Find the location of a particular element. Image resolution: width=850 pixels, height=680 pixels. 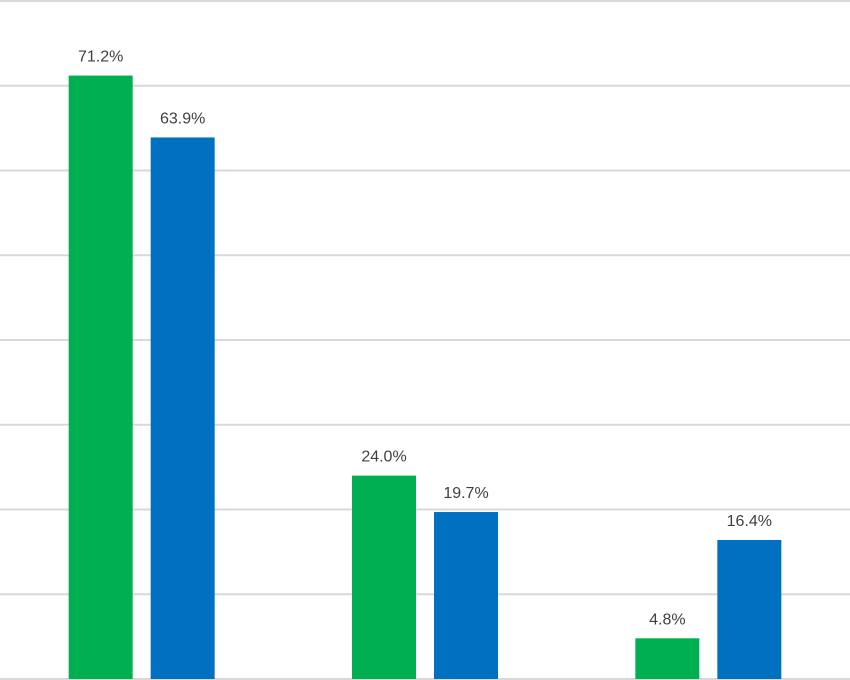

data-label: 24.0% is located at coordinates (383, 457).